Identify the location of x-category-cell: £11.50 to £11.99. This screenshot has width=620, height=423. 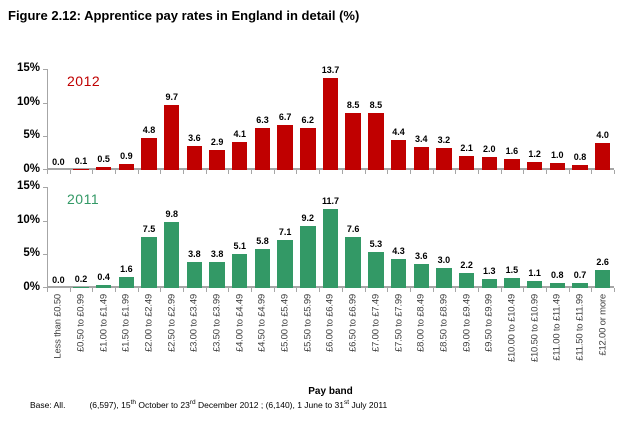
(580, 340).